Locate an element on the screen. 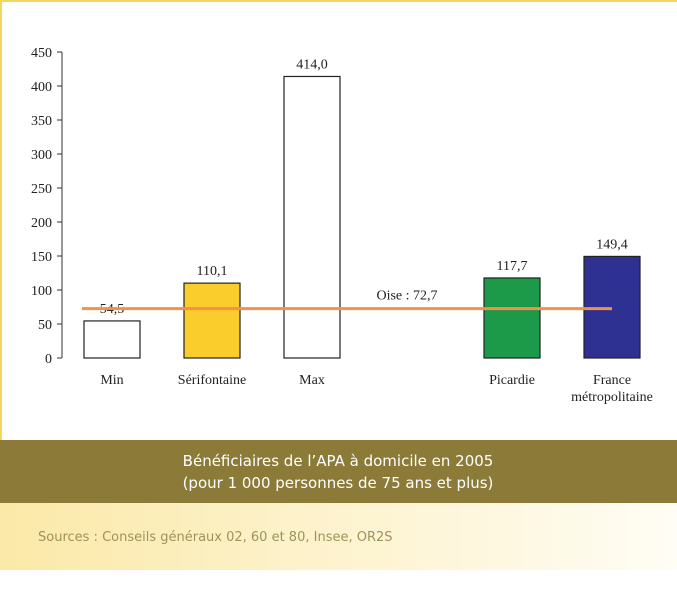  y-tick-label: 200 is located at coordinates (41, 223).